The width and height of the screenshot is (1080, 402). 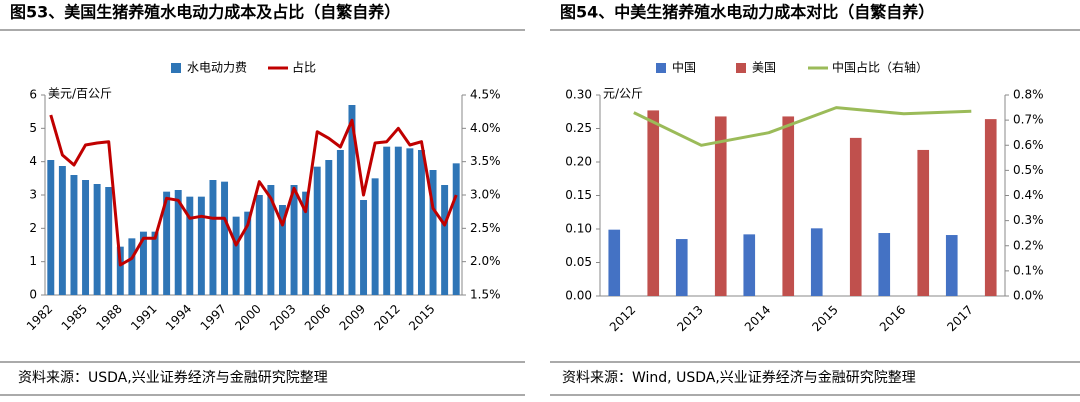 What do you see at coordinates (892, 318) in the screenshot?
I see `x-tick-label: 2016` at bounding box center [892, 318].